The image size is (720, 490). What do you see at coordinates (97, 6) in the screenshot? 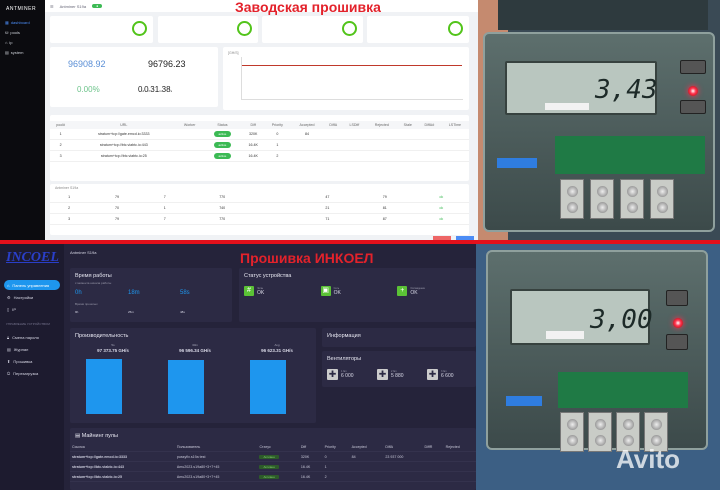
I see `status-badge: ●` at bounding box center [97, 6].